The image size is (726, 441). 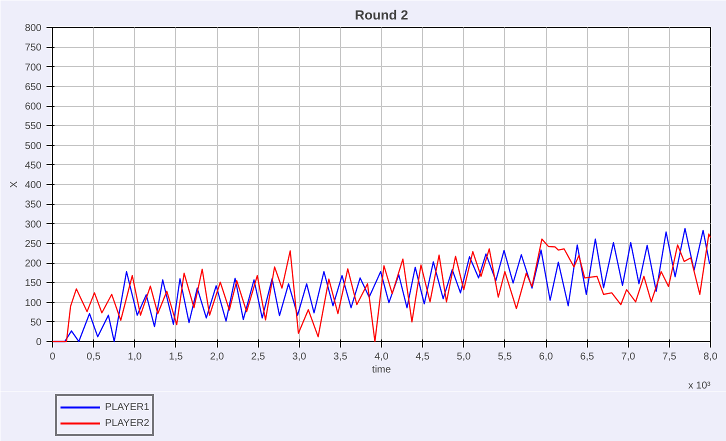 What do you see at coordinates (135, 357) in the screenshot?
I see `x-tick-label: 1,0` at bounding box center [135, 357].